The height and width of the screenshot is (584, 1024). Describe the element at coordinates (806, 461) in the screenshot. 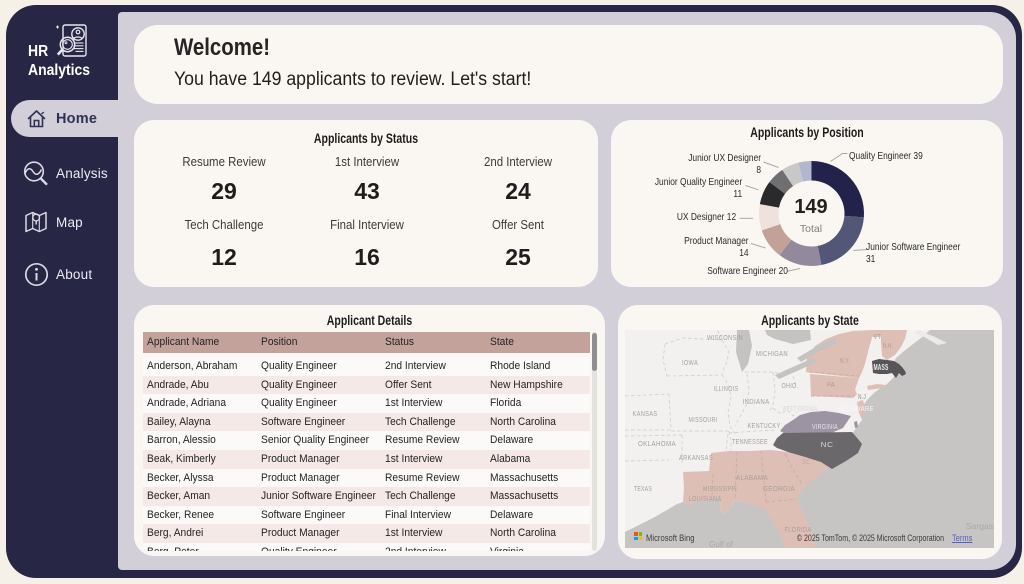

I see `svg-text: SC` at that location.